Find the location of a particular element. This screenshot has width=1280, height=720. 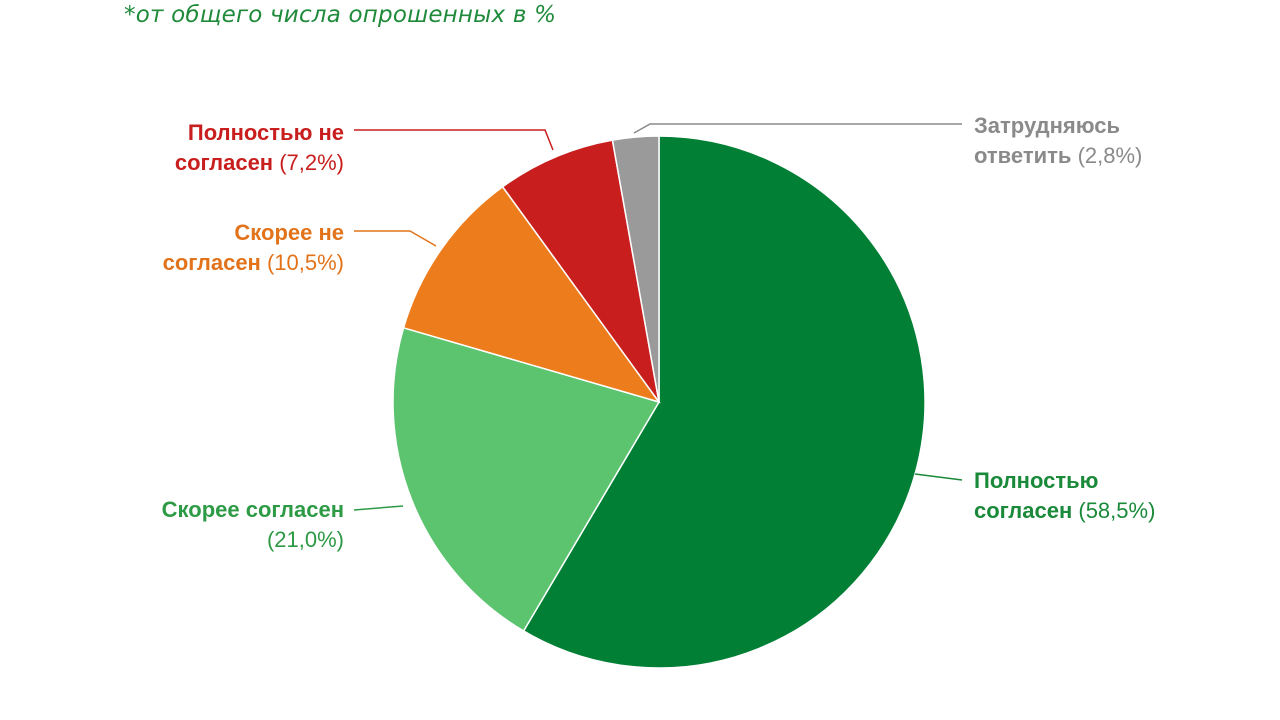

slice-label-name: Затрудняюсь is located at coordinates (1047, 125).